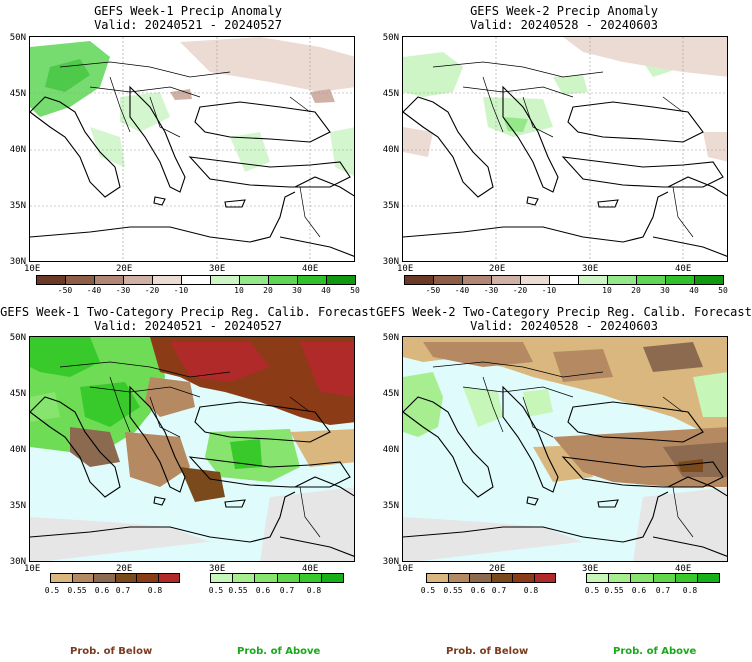 This screenshot has height=662, width=752. I want to click on land-below-prob, so click(565, 412).